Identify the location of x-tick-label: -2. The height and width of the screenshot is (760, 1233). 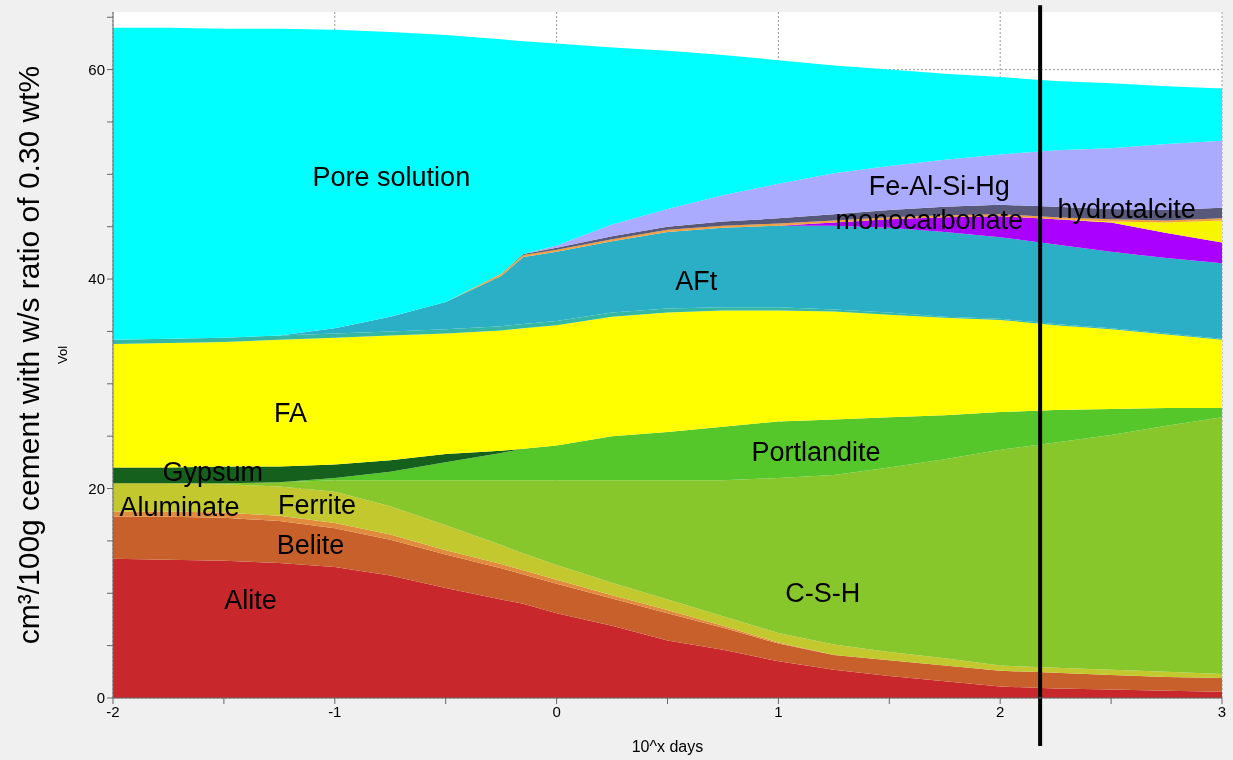
(113, 711).